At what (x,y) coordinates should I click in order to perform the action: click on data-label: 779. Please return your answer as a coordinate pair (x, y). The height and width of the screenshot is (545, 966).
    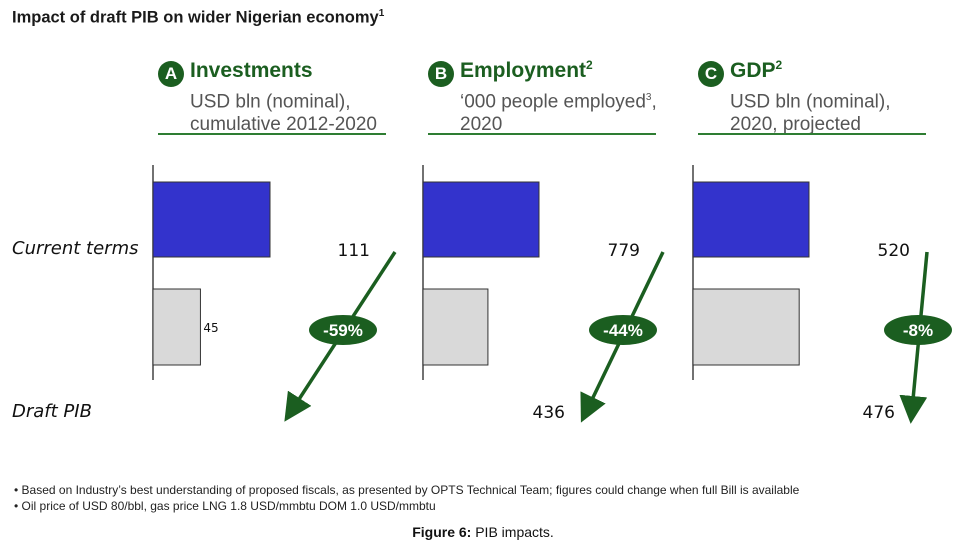
    Looking at the image, I should click on (624, 251).